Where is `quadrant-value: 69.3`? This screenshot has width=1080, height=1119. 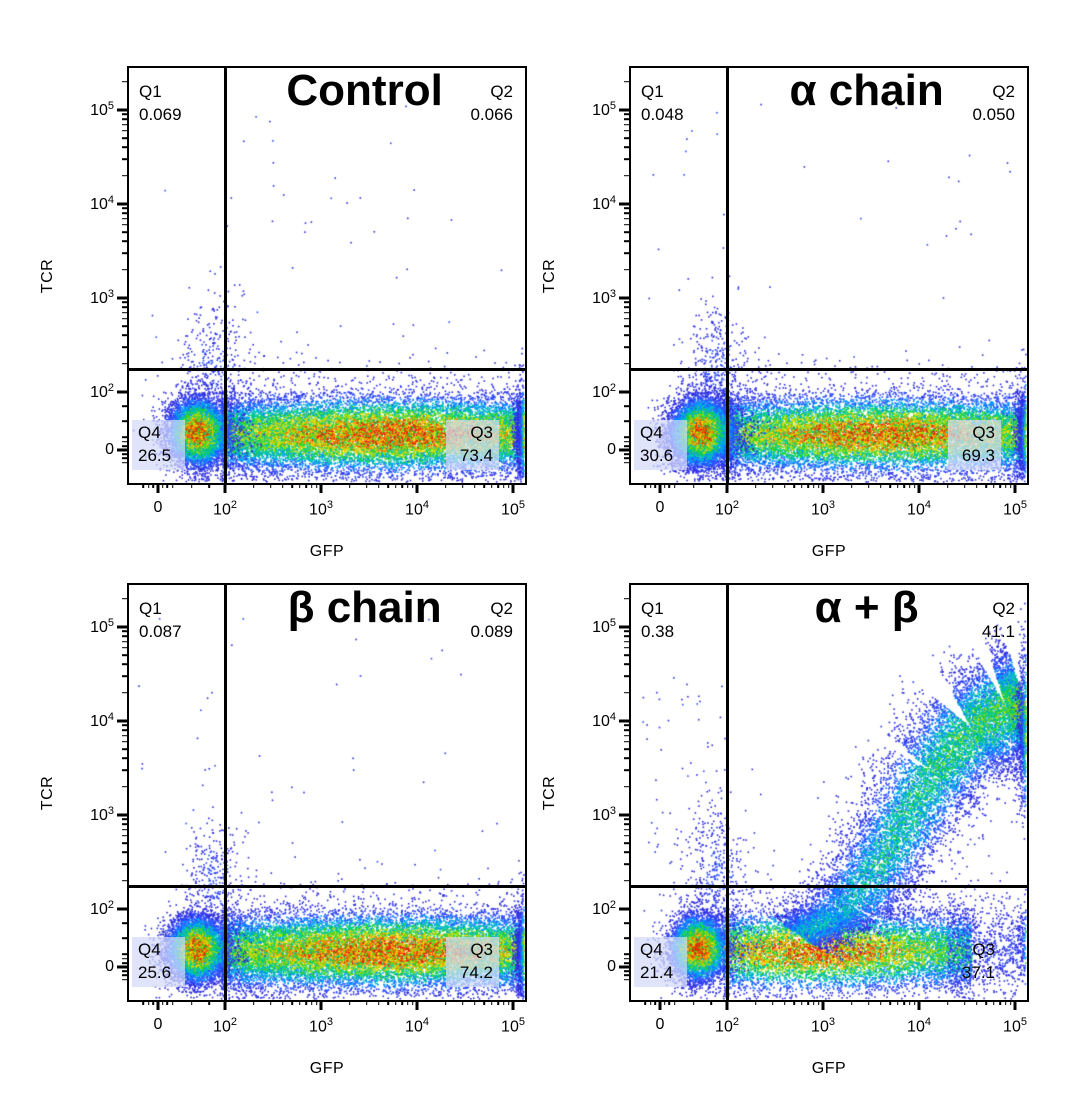 quadrant-value: 69.3 is located at coordinates (978, 456).